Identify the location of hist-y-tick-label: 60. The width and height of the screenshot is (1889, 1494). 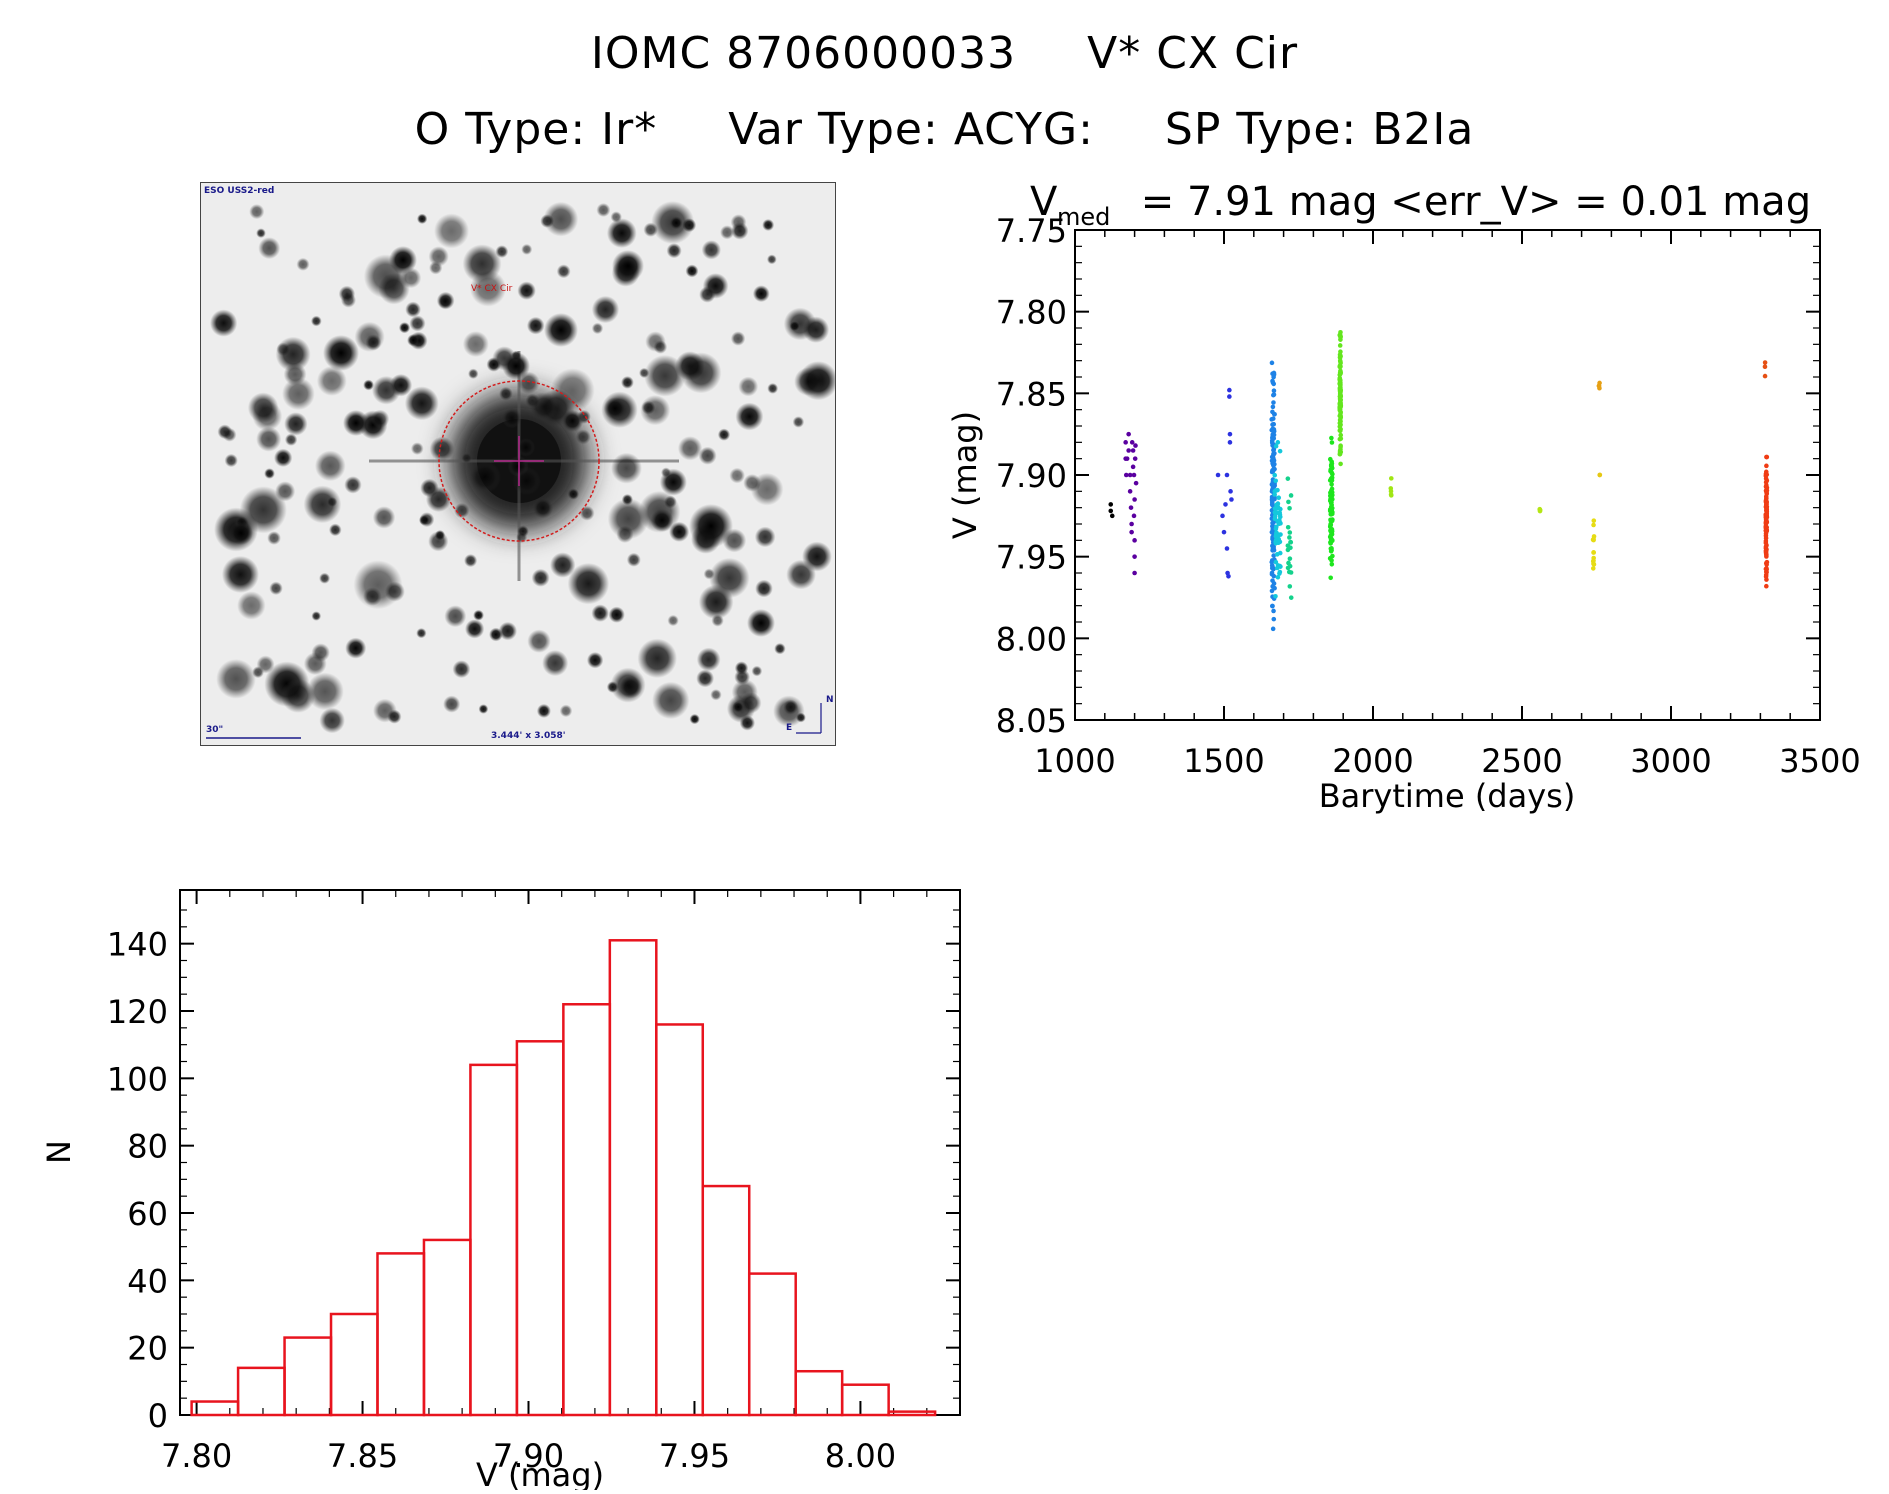
(147, 1214).